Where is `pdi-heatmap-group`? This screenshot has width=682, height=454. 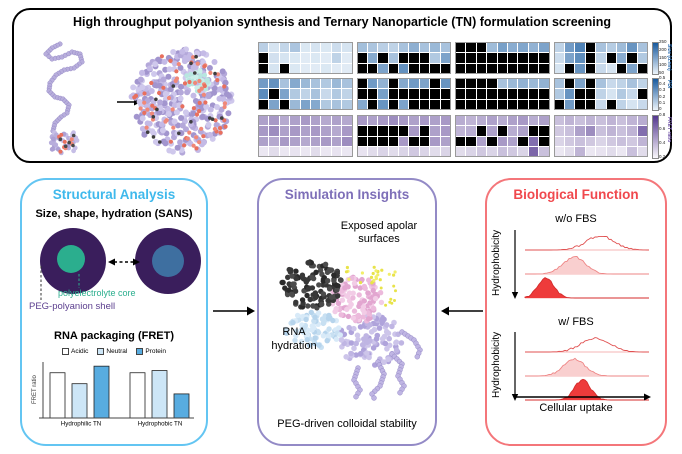 pdi-heatmap-group is located at coordinates (601, 94).